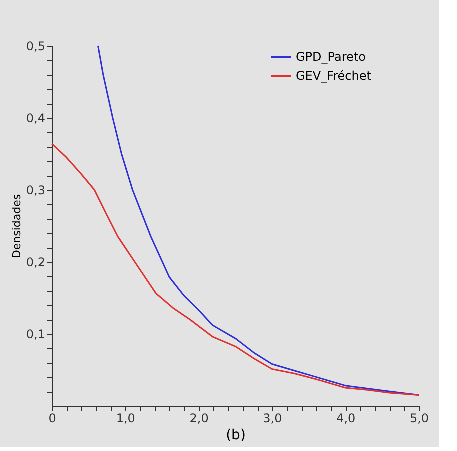 The image size is (457, 451). I want to click on y-tick-label: 0,1, so click(36, 335).